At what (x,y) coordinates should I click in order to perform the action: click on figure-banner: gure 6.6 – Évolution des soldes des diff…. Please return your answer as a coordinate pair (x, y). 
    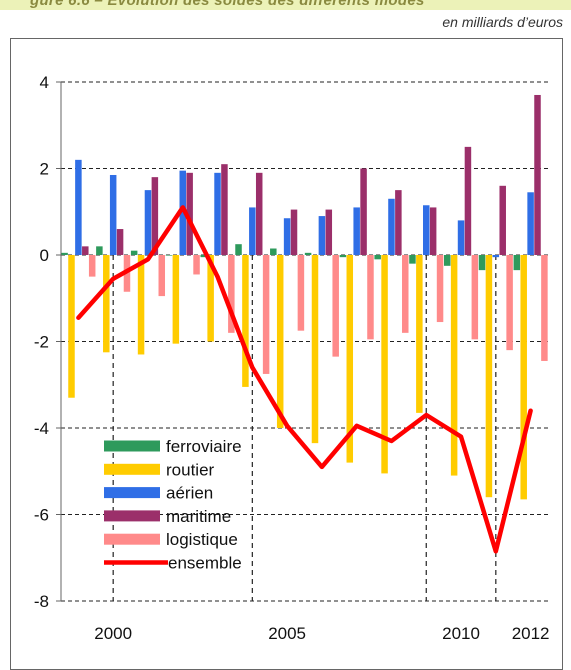
    Looking at the image, I should click on (285, 5).